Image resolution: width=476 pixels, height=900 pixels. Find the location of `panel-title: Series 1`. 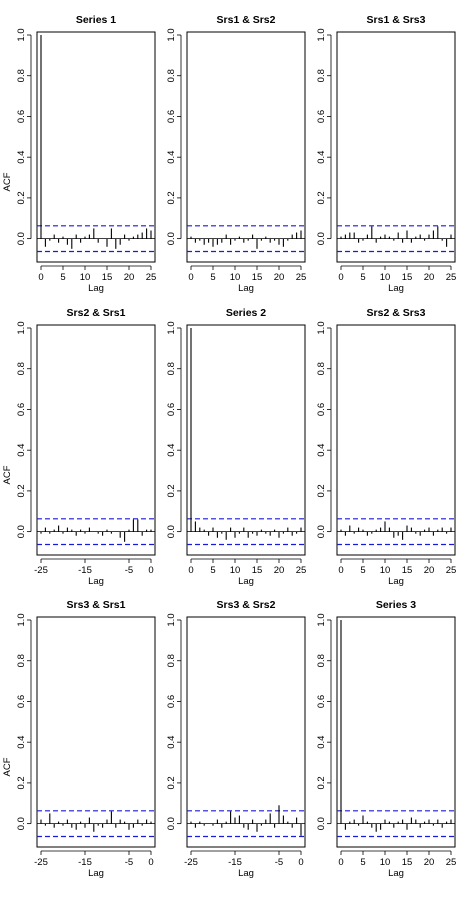

panel-title: Series 1 is located at coordinates (96, 20).